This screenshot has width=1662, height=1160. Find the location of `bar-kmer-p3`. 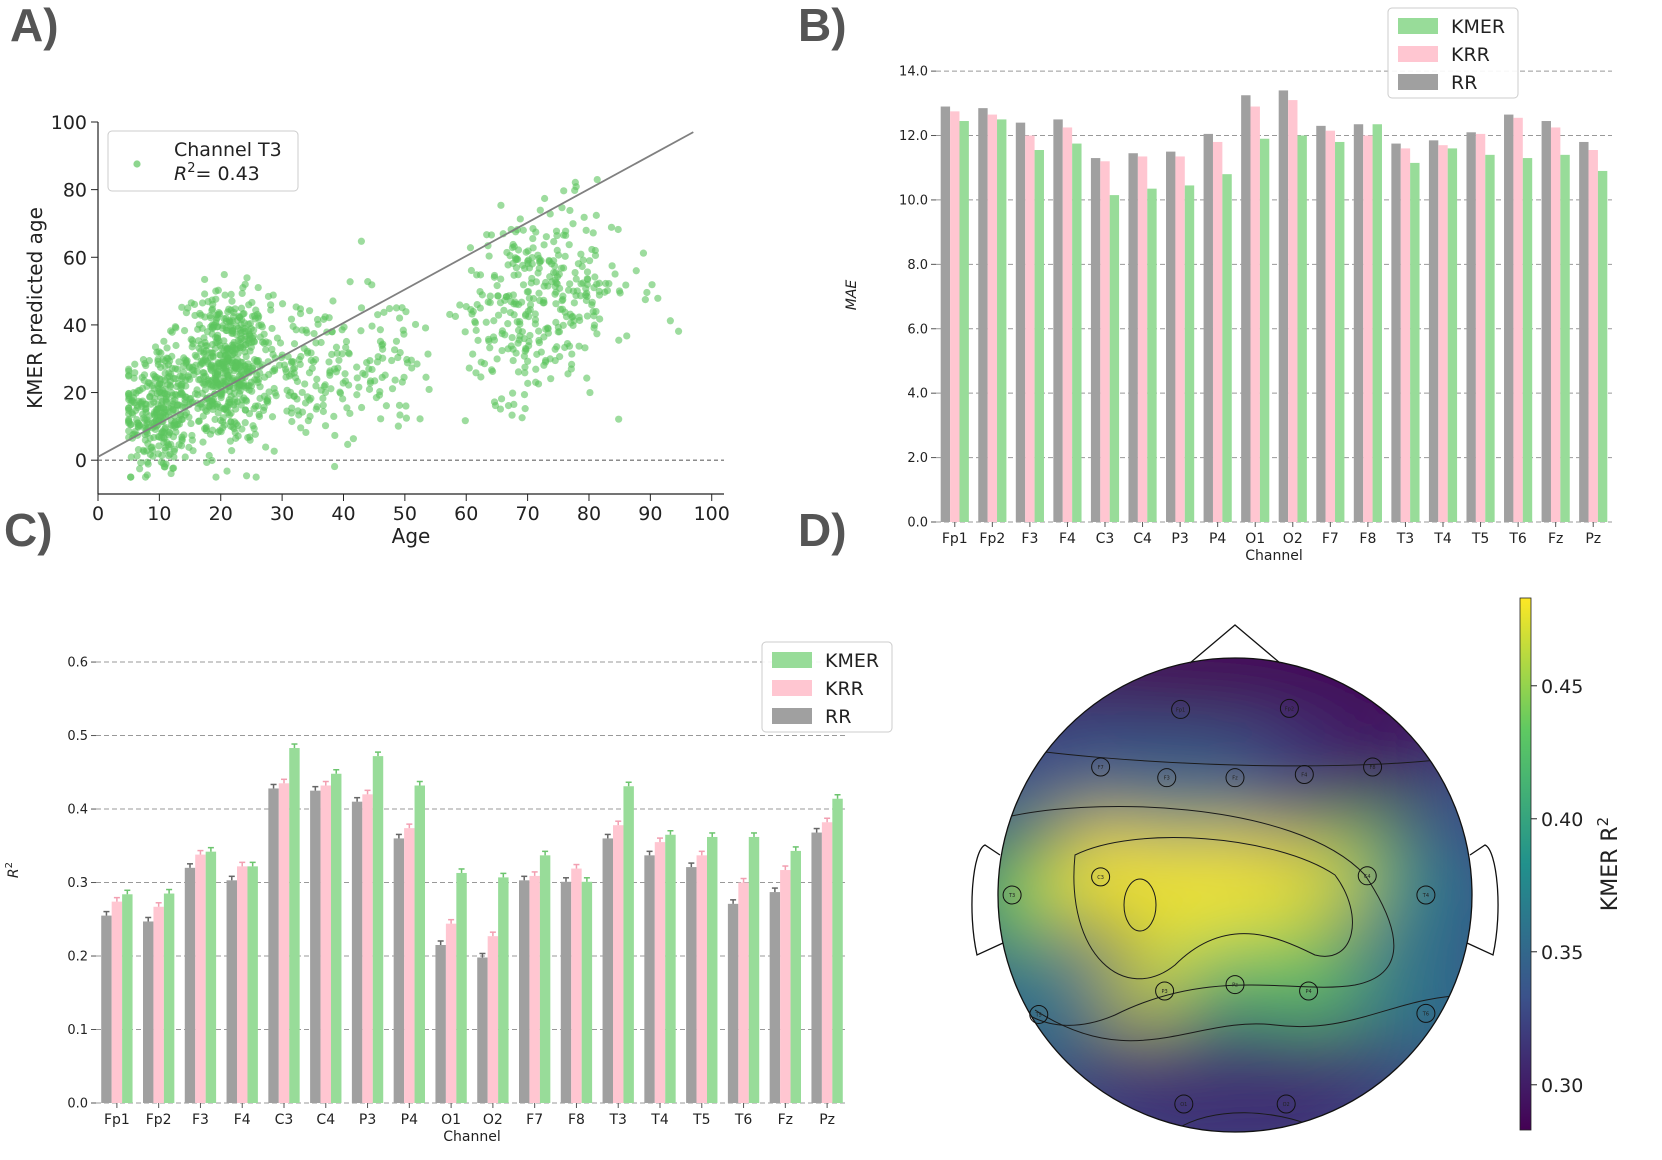

bar-kmer-p3 is located at coordinates (378, 929).